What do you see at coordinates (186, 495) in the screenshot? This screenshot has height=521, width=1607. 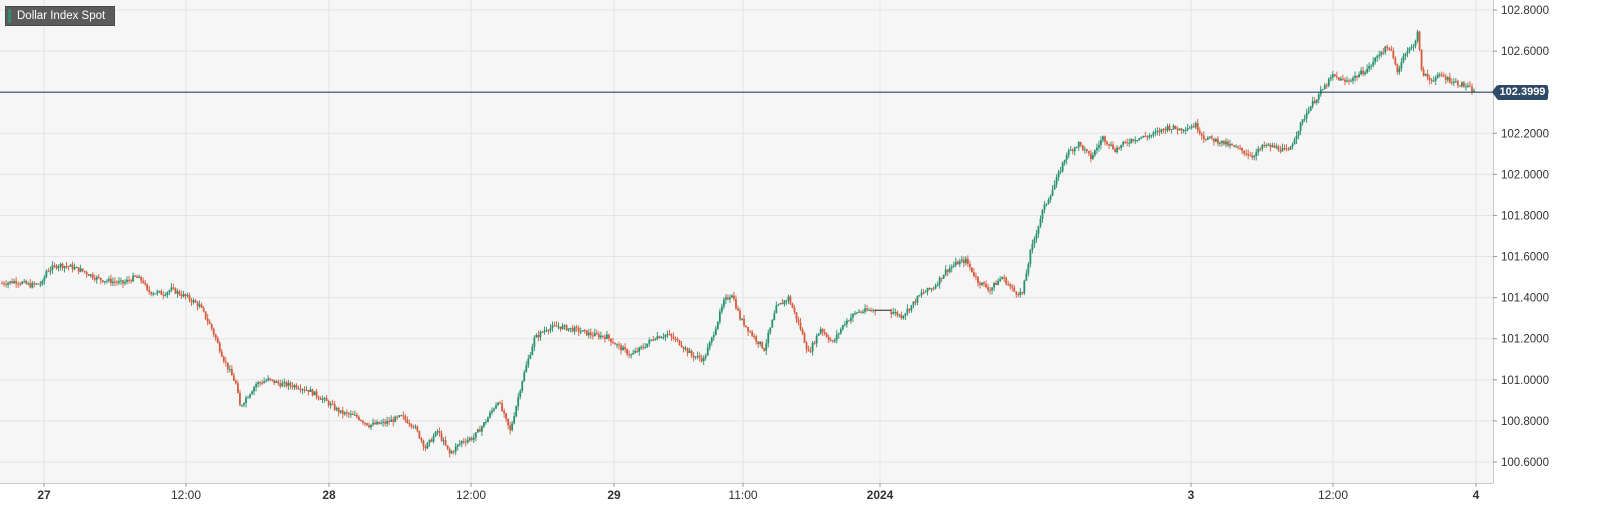 I see `x-tick-label: 12:00` at bounding box center [186, 495].